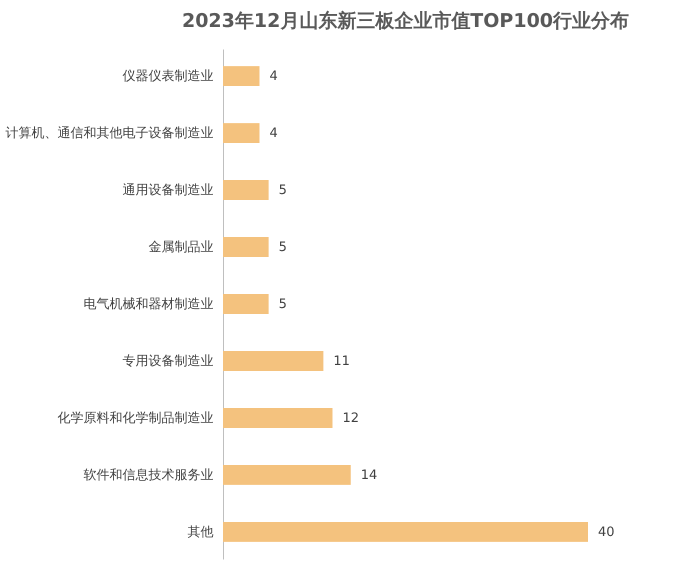 This screenshot has width=687, height=587. What do you see at coordinates (181, 248) in the screenshot?
I see `y-tick-label: 金属制品业` at bounding box center [181, 248].